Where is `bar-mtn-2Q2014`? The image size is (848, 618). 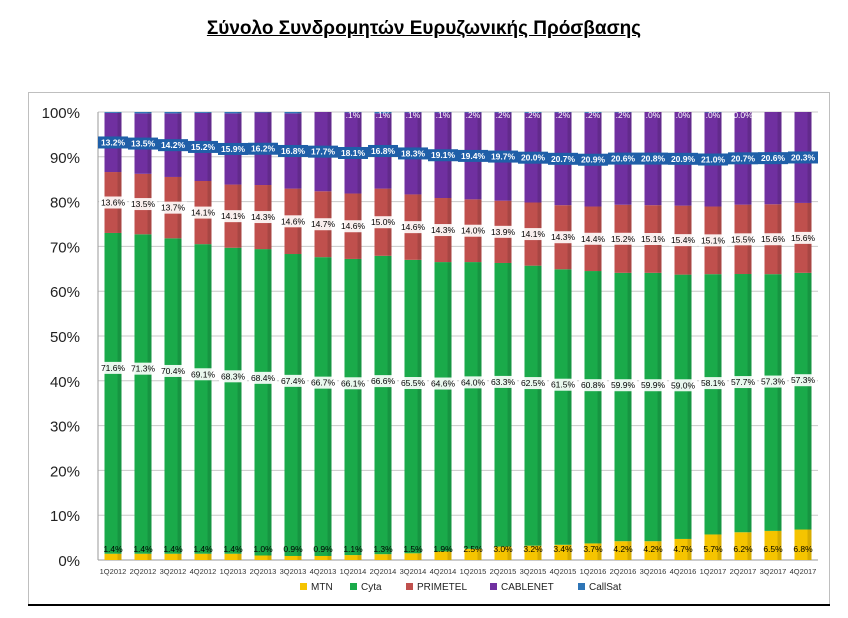 bar-mtn-2Q2014 is located at coordinates (383, 557).